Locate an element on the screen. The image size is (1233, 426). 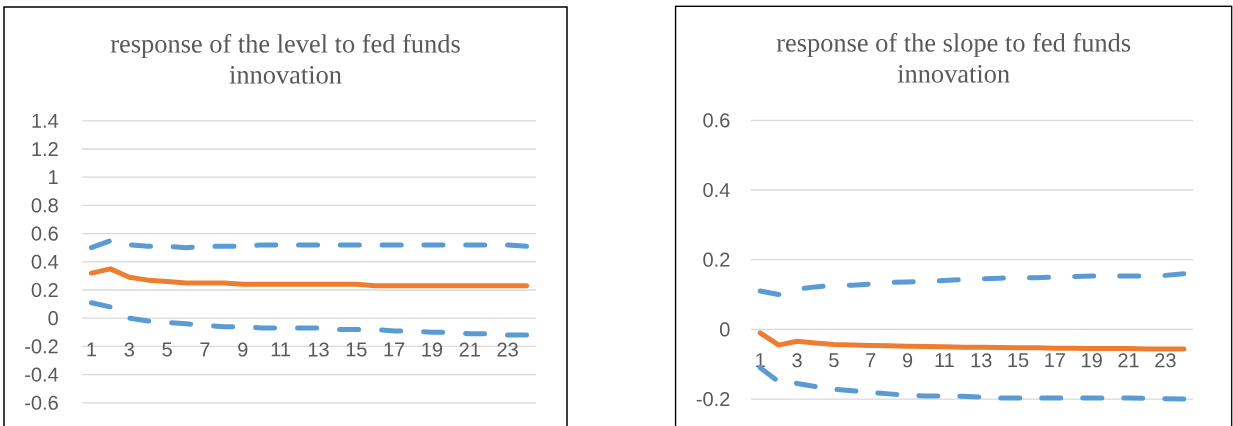
y-tick-label: 0.8 is located at coordinates (44, 205).